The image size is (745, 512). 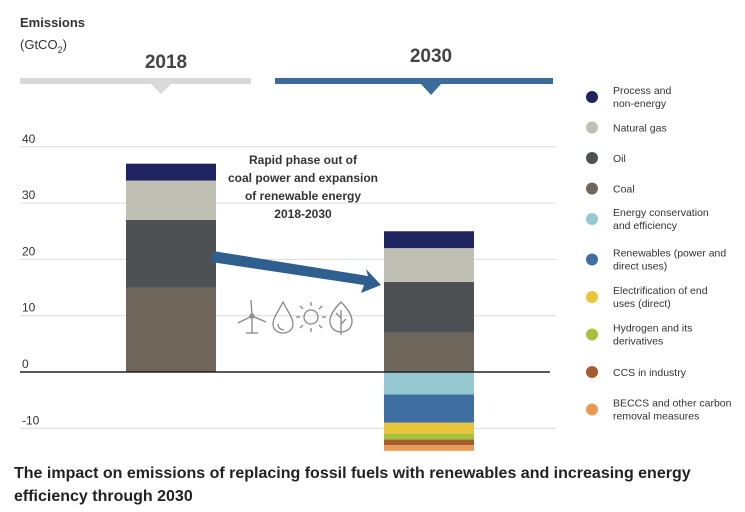 What do you see at coordinates (29, 308) in the screenshot?
I see `y-tick-label: 10` at bounding box center [29, 308].